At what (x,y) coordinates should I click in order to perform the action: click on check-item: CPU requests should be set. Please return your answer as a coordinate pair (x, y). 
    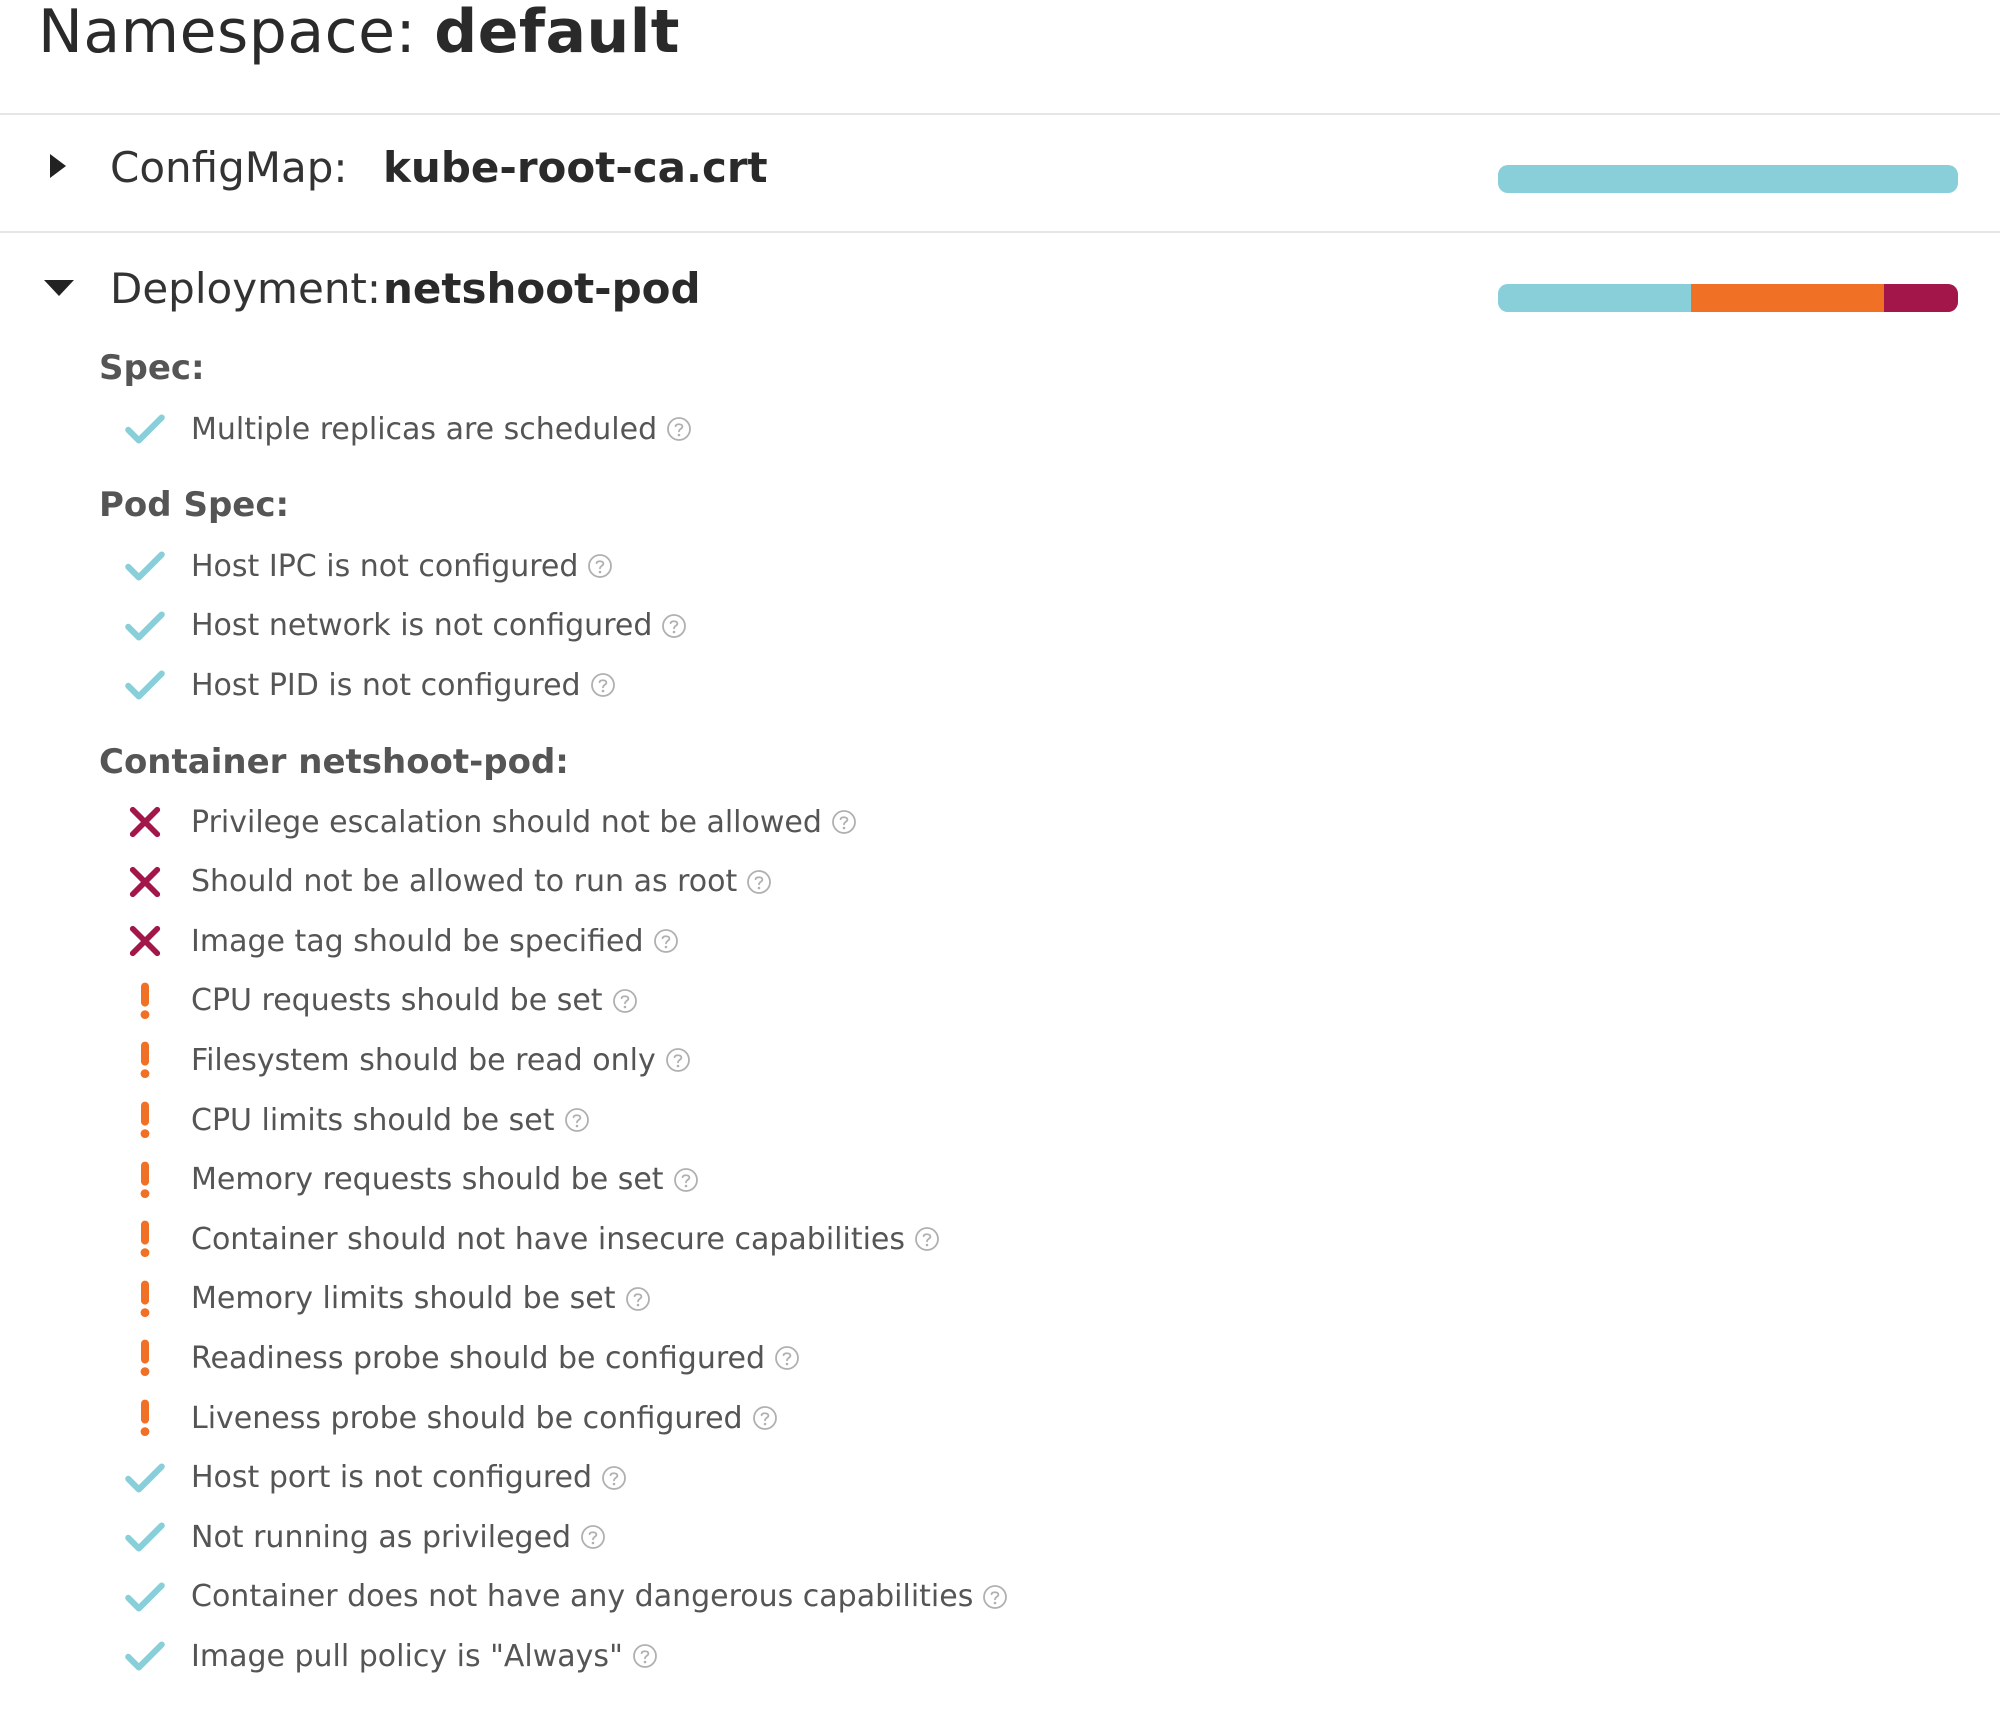
    Looking at the image, I should click on (379, 1001).